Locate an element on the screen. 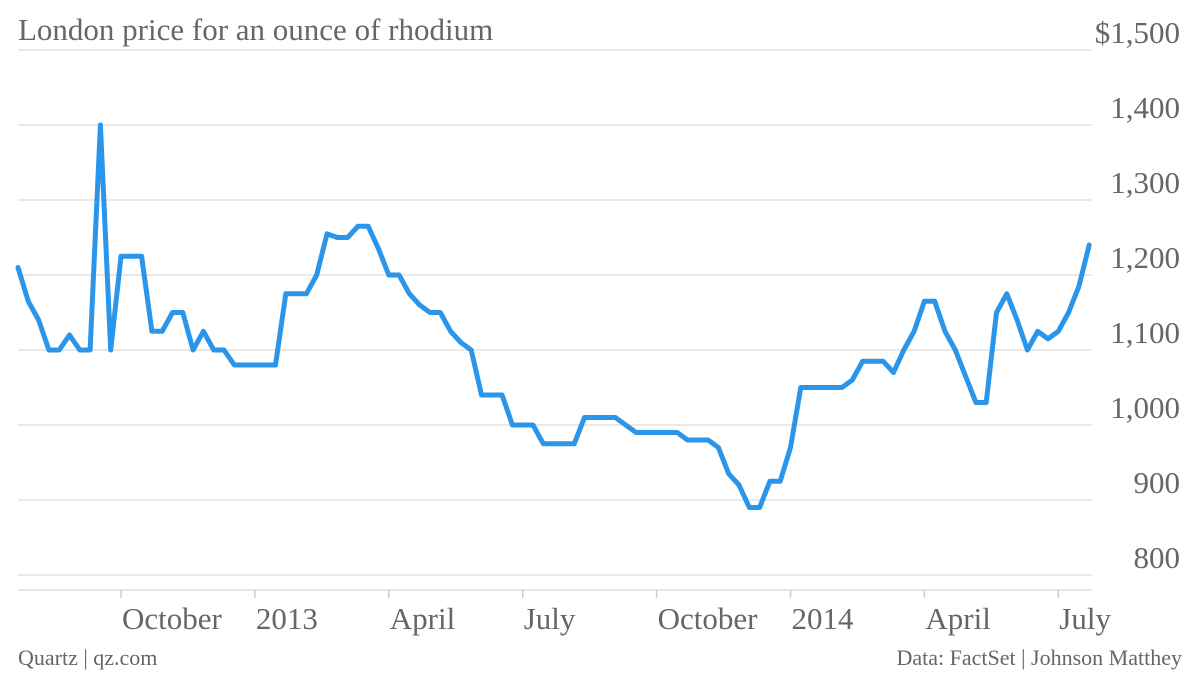 This screenshot has height=676, width=1200. x-tick-label: 2014 is located at coordinates (823, 618).